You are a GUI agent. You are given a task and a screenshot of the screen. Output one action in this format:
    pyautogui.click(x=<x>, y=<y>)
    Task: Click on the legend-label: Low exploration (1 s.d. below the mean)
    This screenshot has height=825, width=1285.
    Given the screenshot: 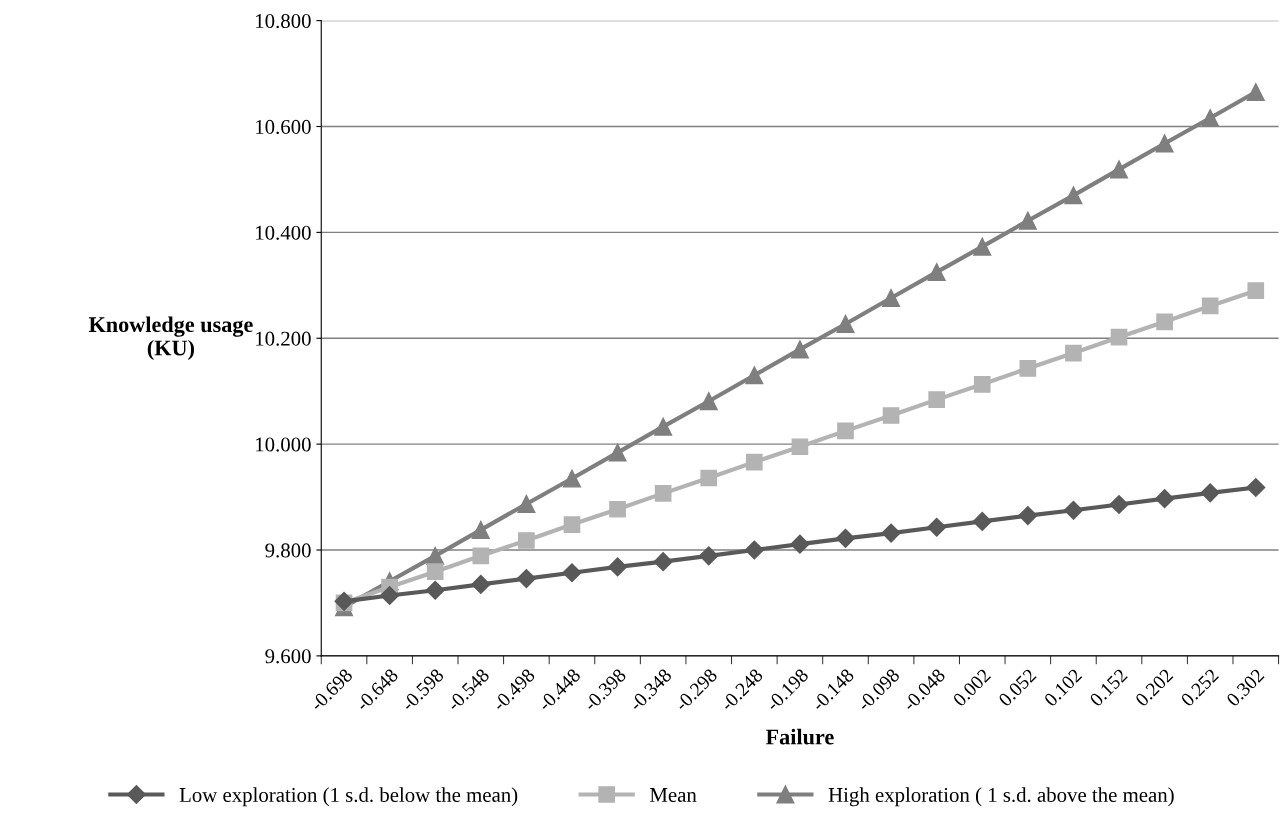 What is the action you would take?
    pyautogui.click(x=348, y=797)
    